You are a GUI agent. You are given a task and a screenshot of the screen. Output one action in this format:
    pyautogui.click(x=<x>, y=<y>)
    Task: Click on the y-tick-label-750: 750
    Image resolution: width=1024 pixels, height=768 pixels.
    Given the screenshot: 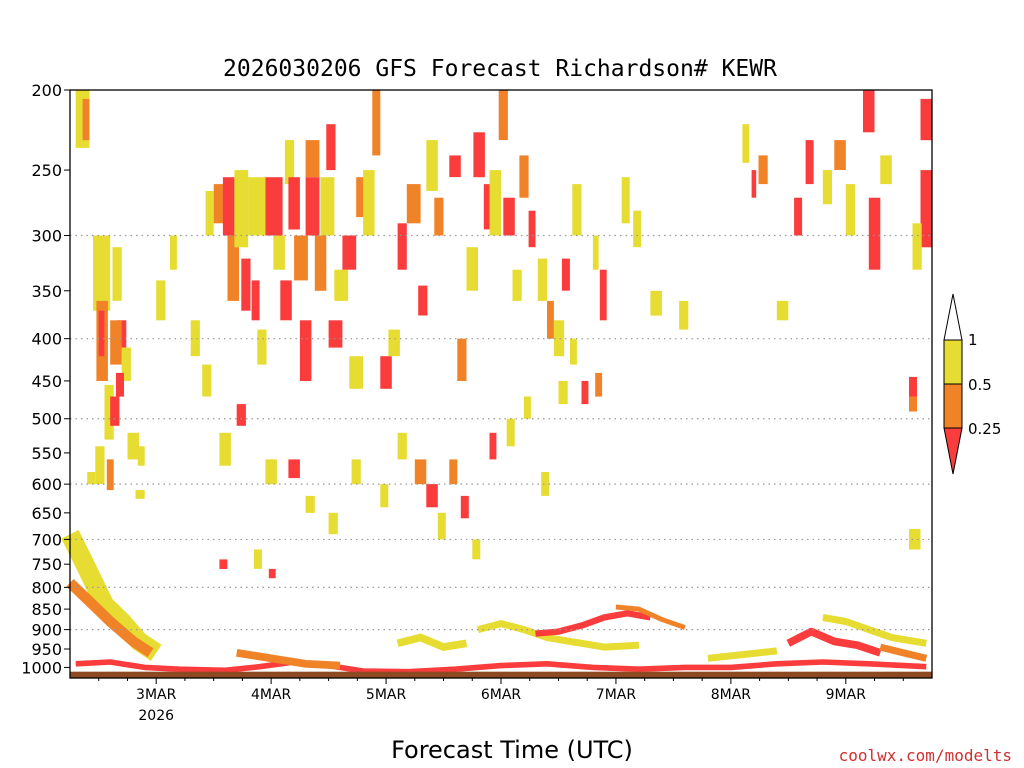 What is the action you would take?
    pyautogui.click(x=46, y=564)
    